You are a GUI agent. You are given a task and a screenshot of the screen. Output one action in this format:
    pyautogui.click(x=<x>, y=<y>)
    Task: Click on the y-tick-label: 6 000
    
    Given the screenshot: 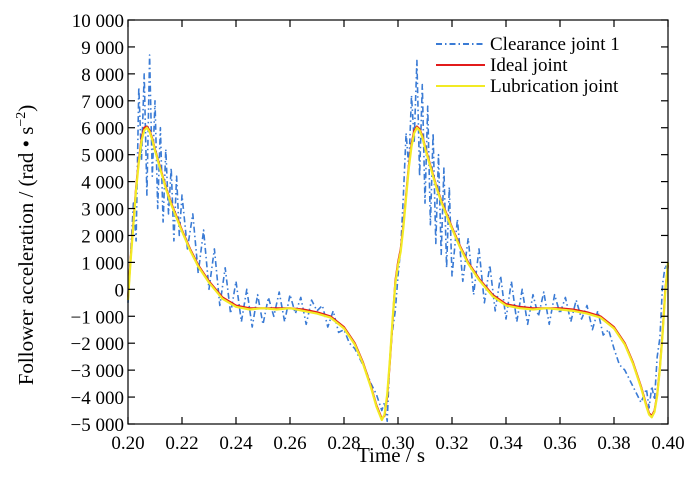 What is the action you would take?
    pyautogui.click(x=102, y=129)
    